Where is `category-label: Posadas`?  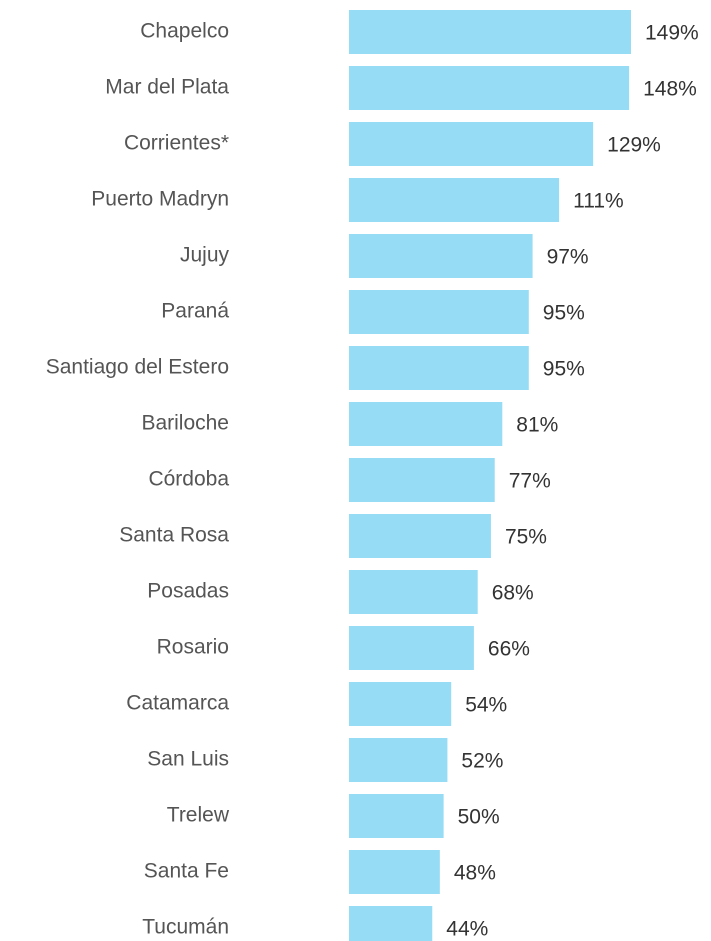
category-label: Posadas is located at coordinates (188, 591).